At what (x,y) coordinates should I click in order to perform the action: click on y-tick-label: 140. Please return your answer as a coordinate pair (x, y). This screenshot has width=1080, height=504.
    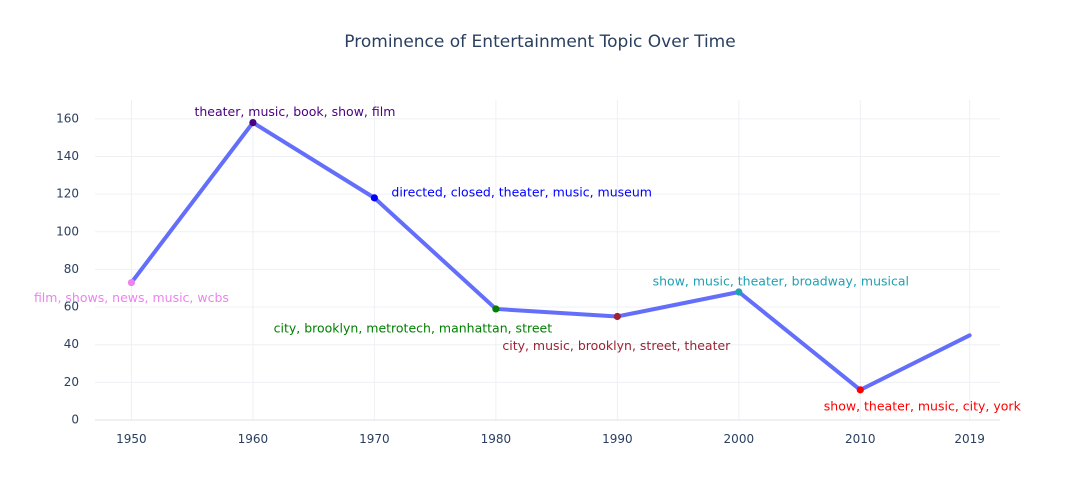
    Looking at the image, I should click on (67, 156).